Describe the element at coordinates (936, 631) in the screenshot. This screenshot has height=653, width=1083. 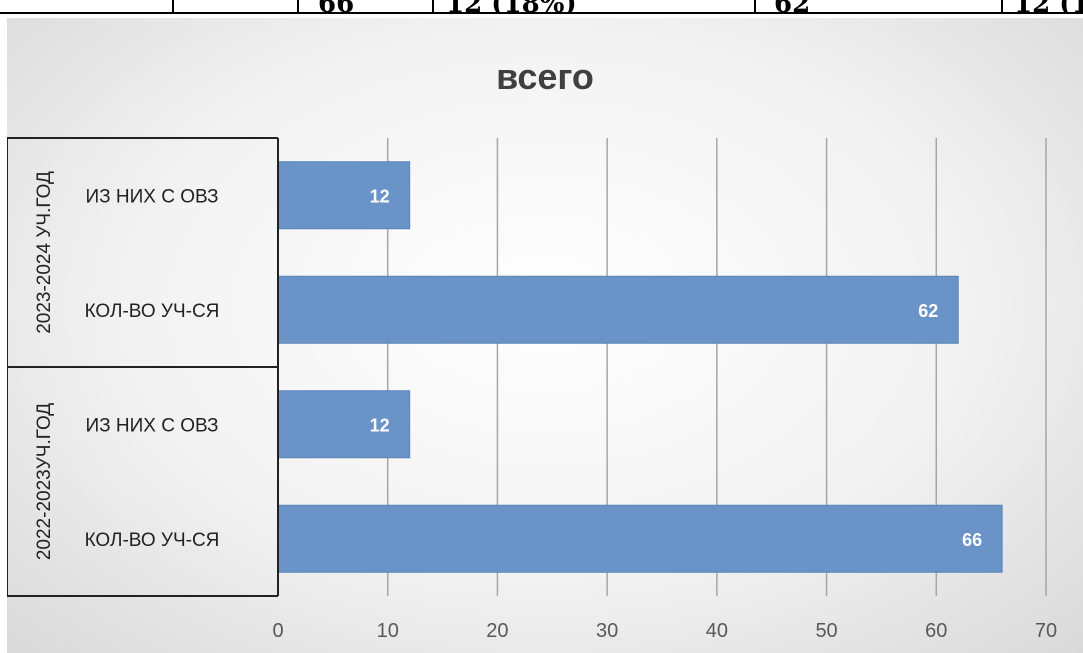
I see `x-tick-label: 60` at that location.